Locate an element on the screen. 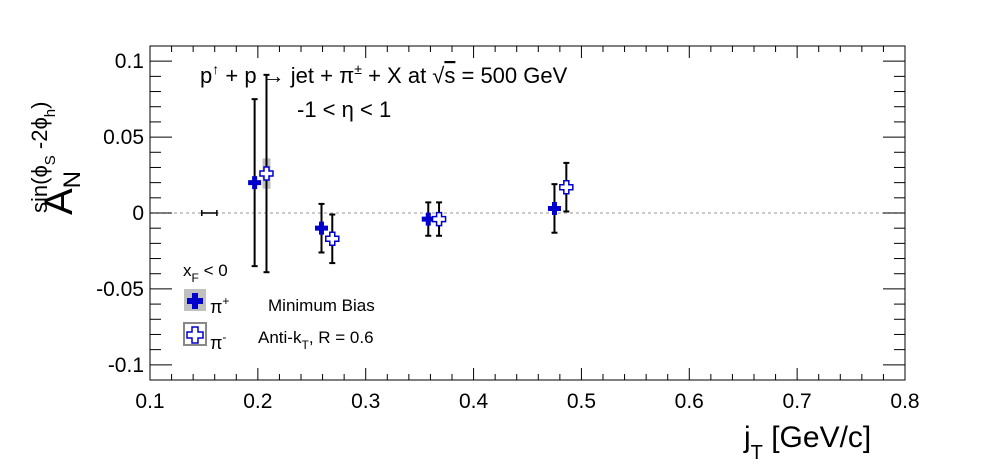  legend-minbias: Minimum Bias is located at coordinates (321, 305).